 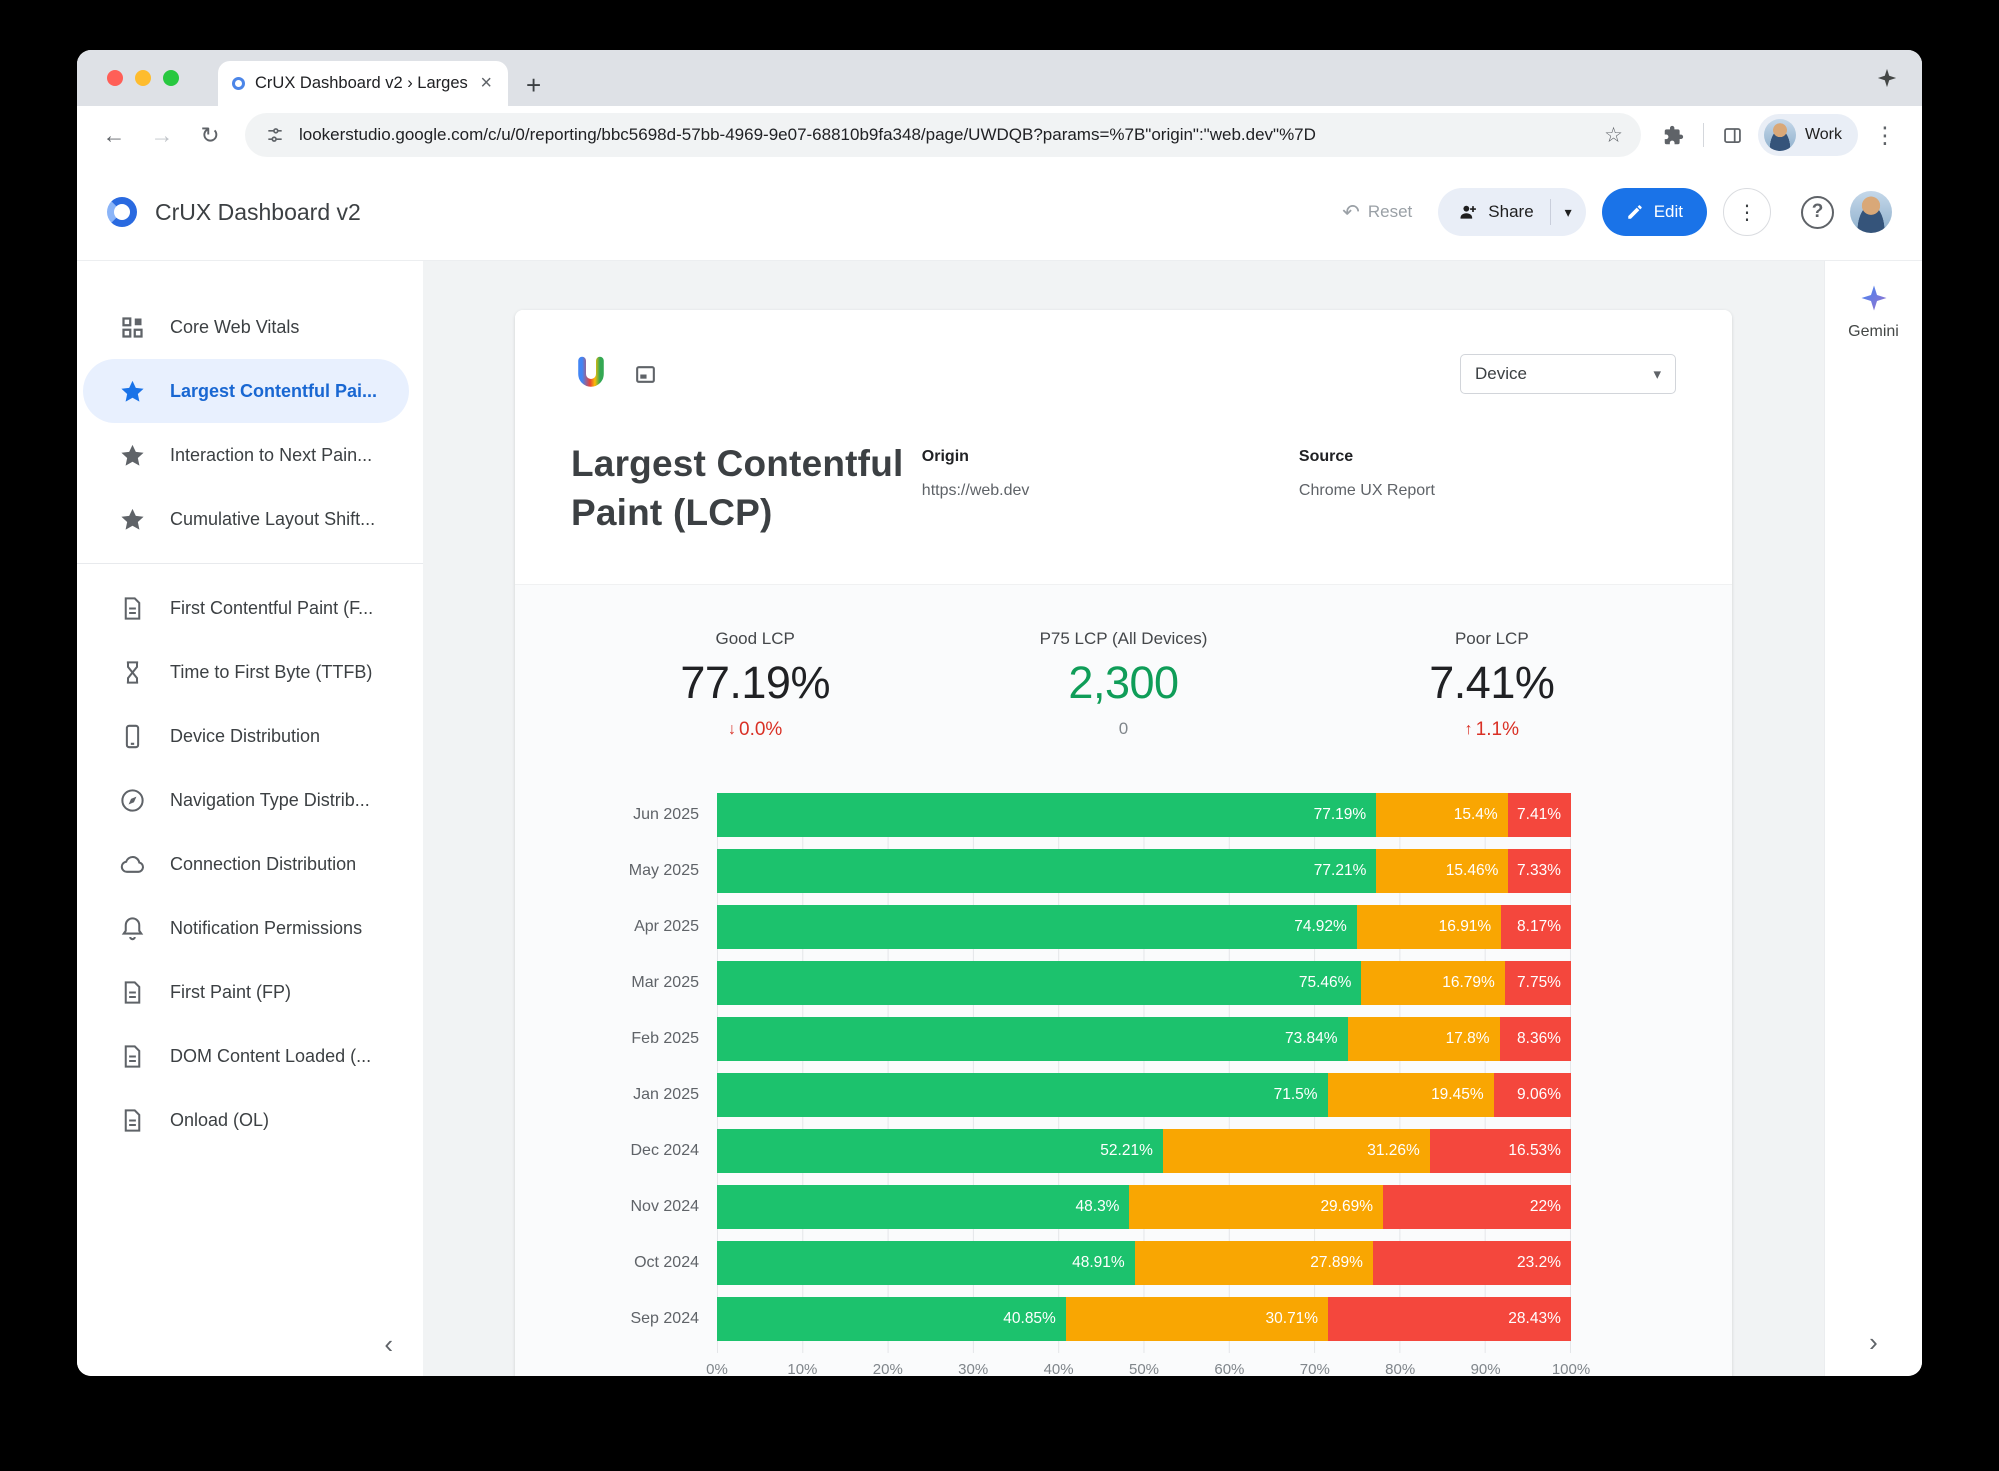 I want to click on new-tab-button: +, so click(x=534, y=85).